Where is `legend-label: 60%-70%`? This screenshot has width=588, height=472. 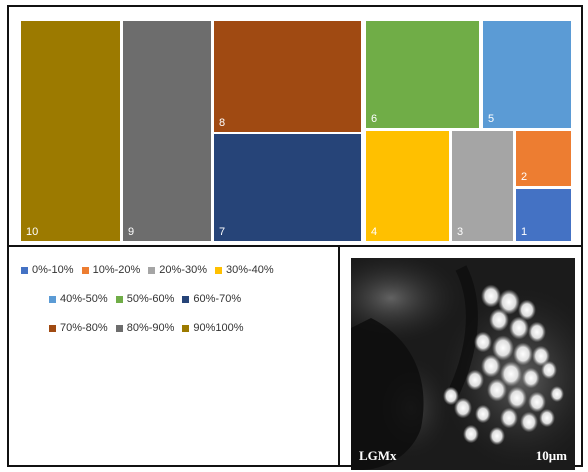
legend-label: 60%-70% is located at coordinates (217, 299).